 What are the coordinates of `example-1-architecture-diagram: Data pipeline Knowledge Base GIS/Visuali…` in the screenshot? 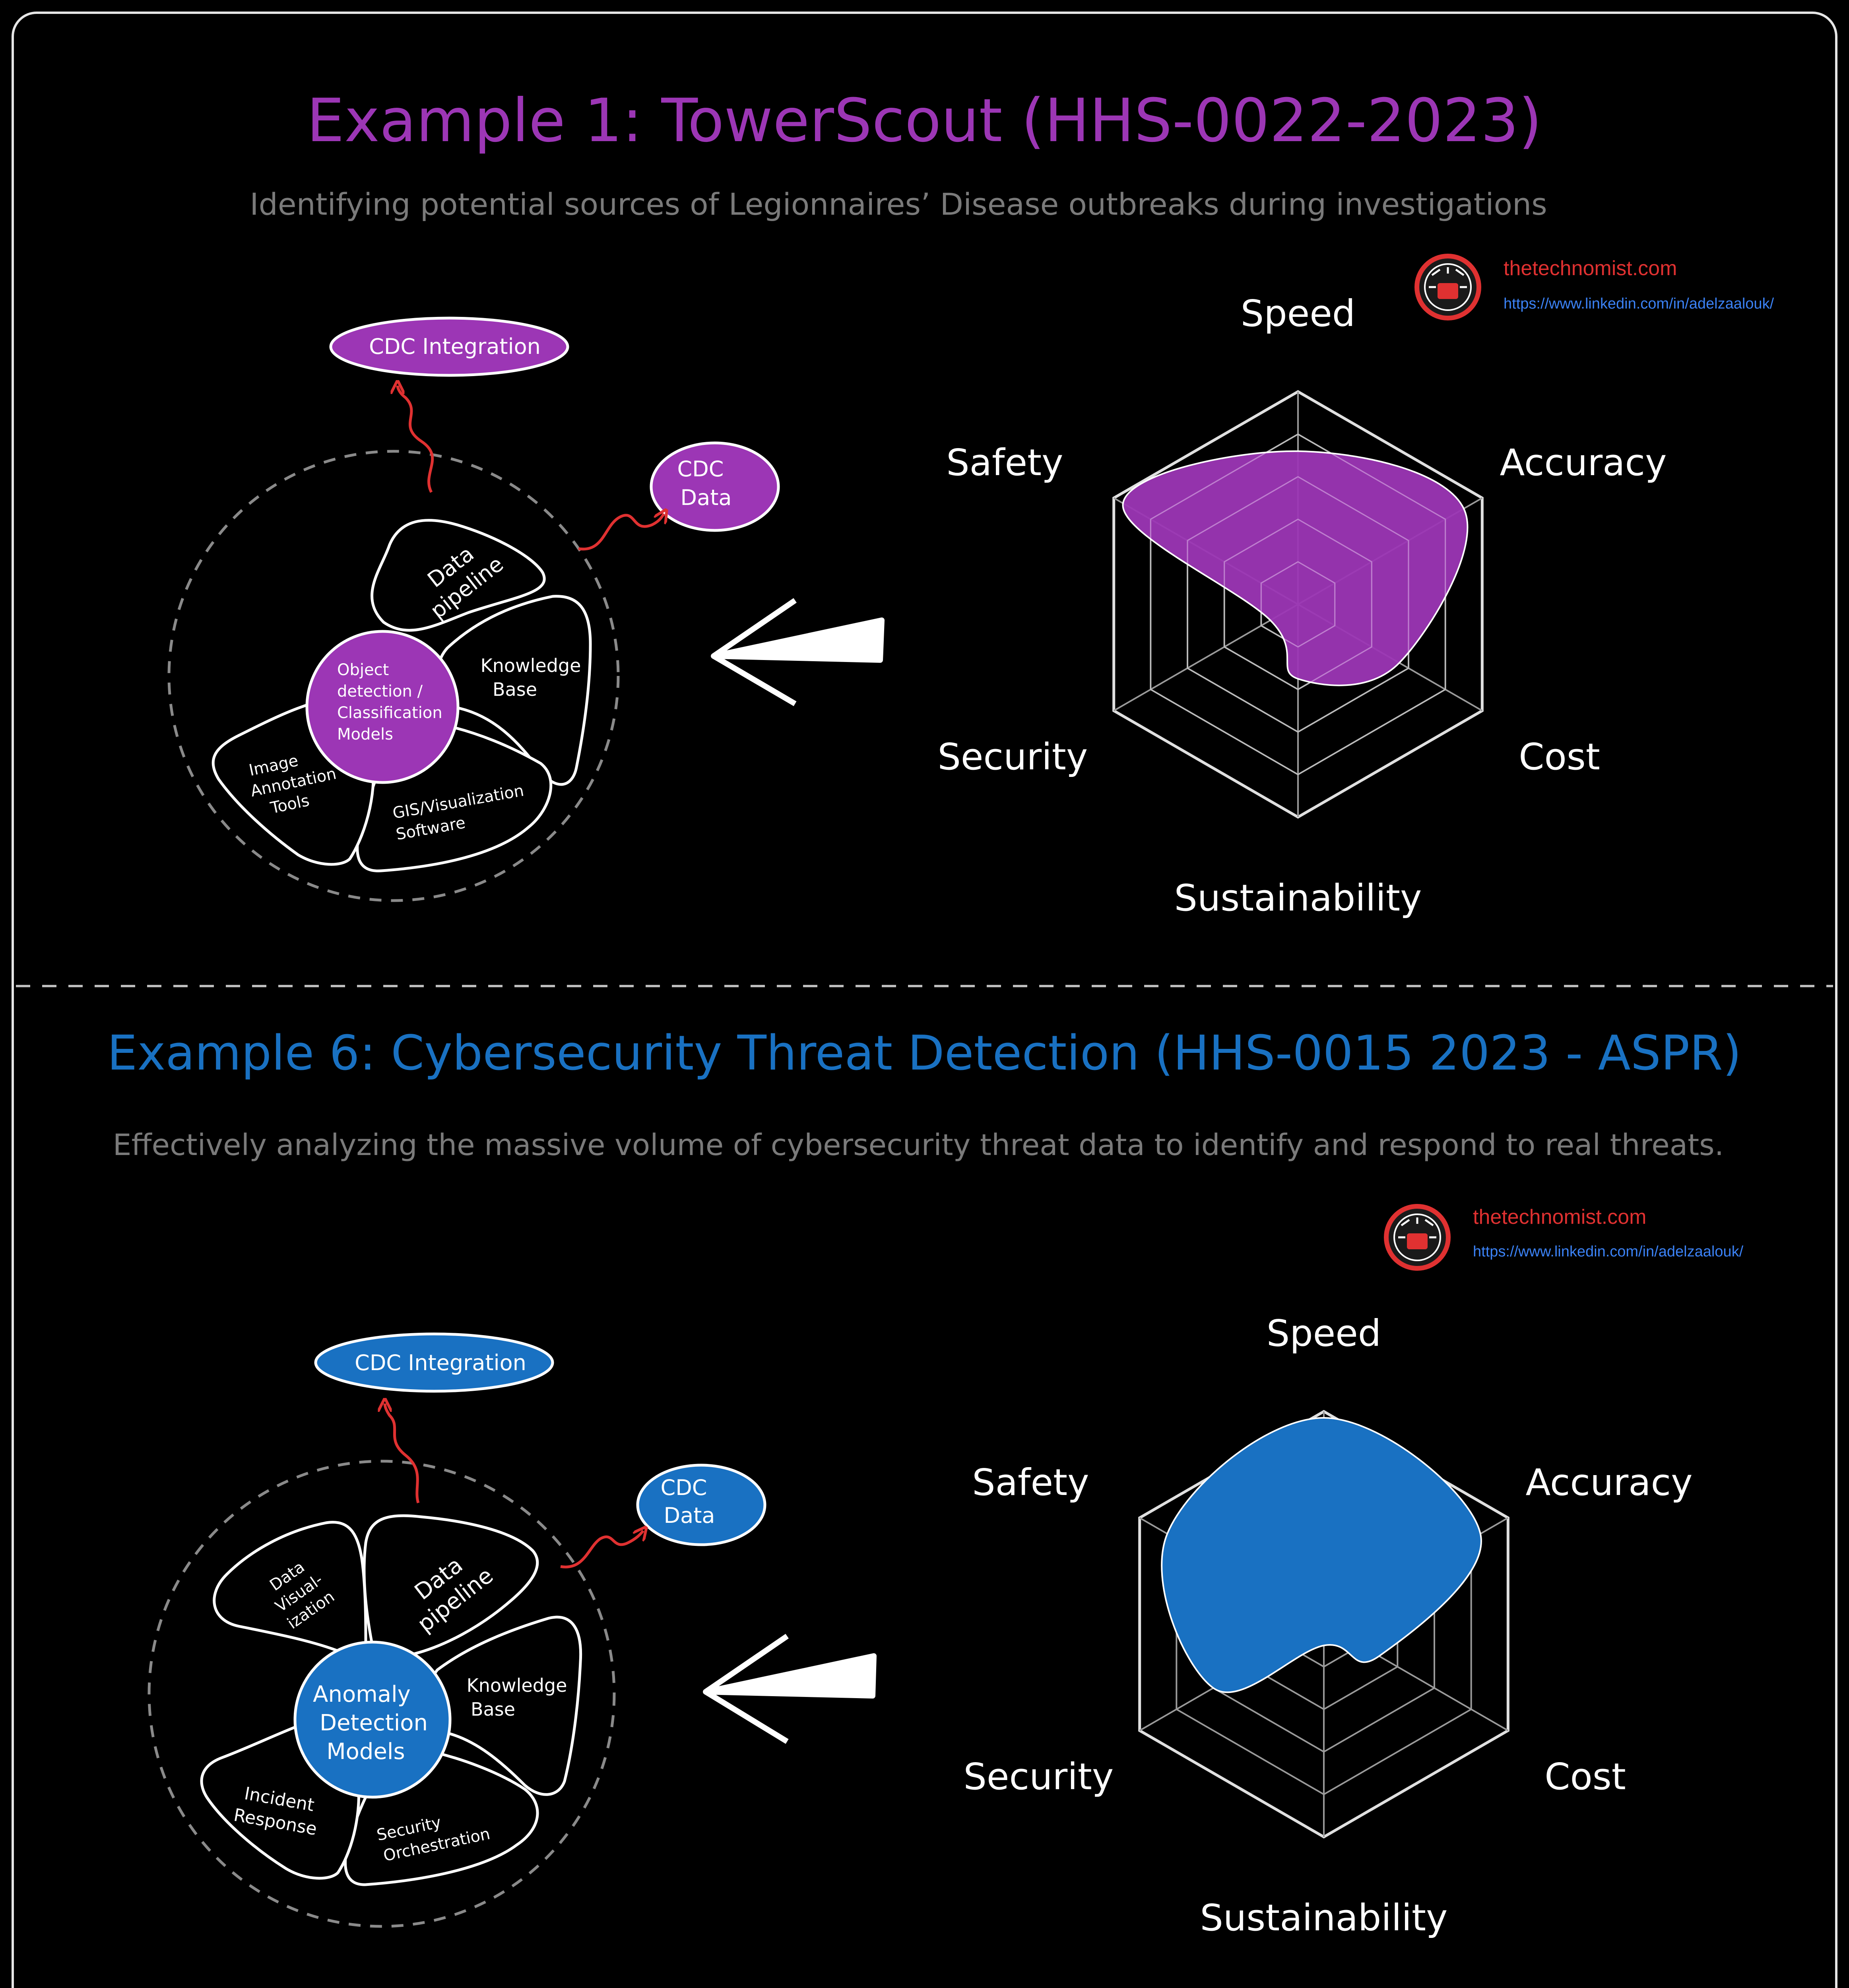 It's located at (473, 609).